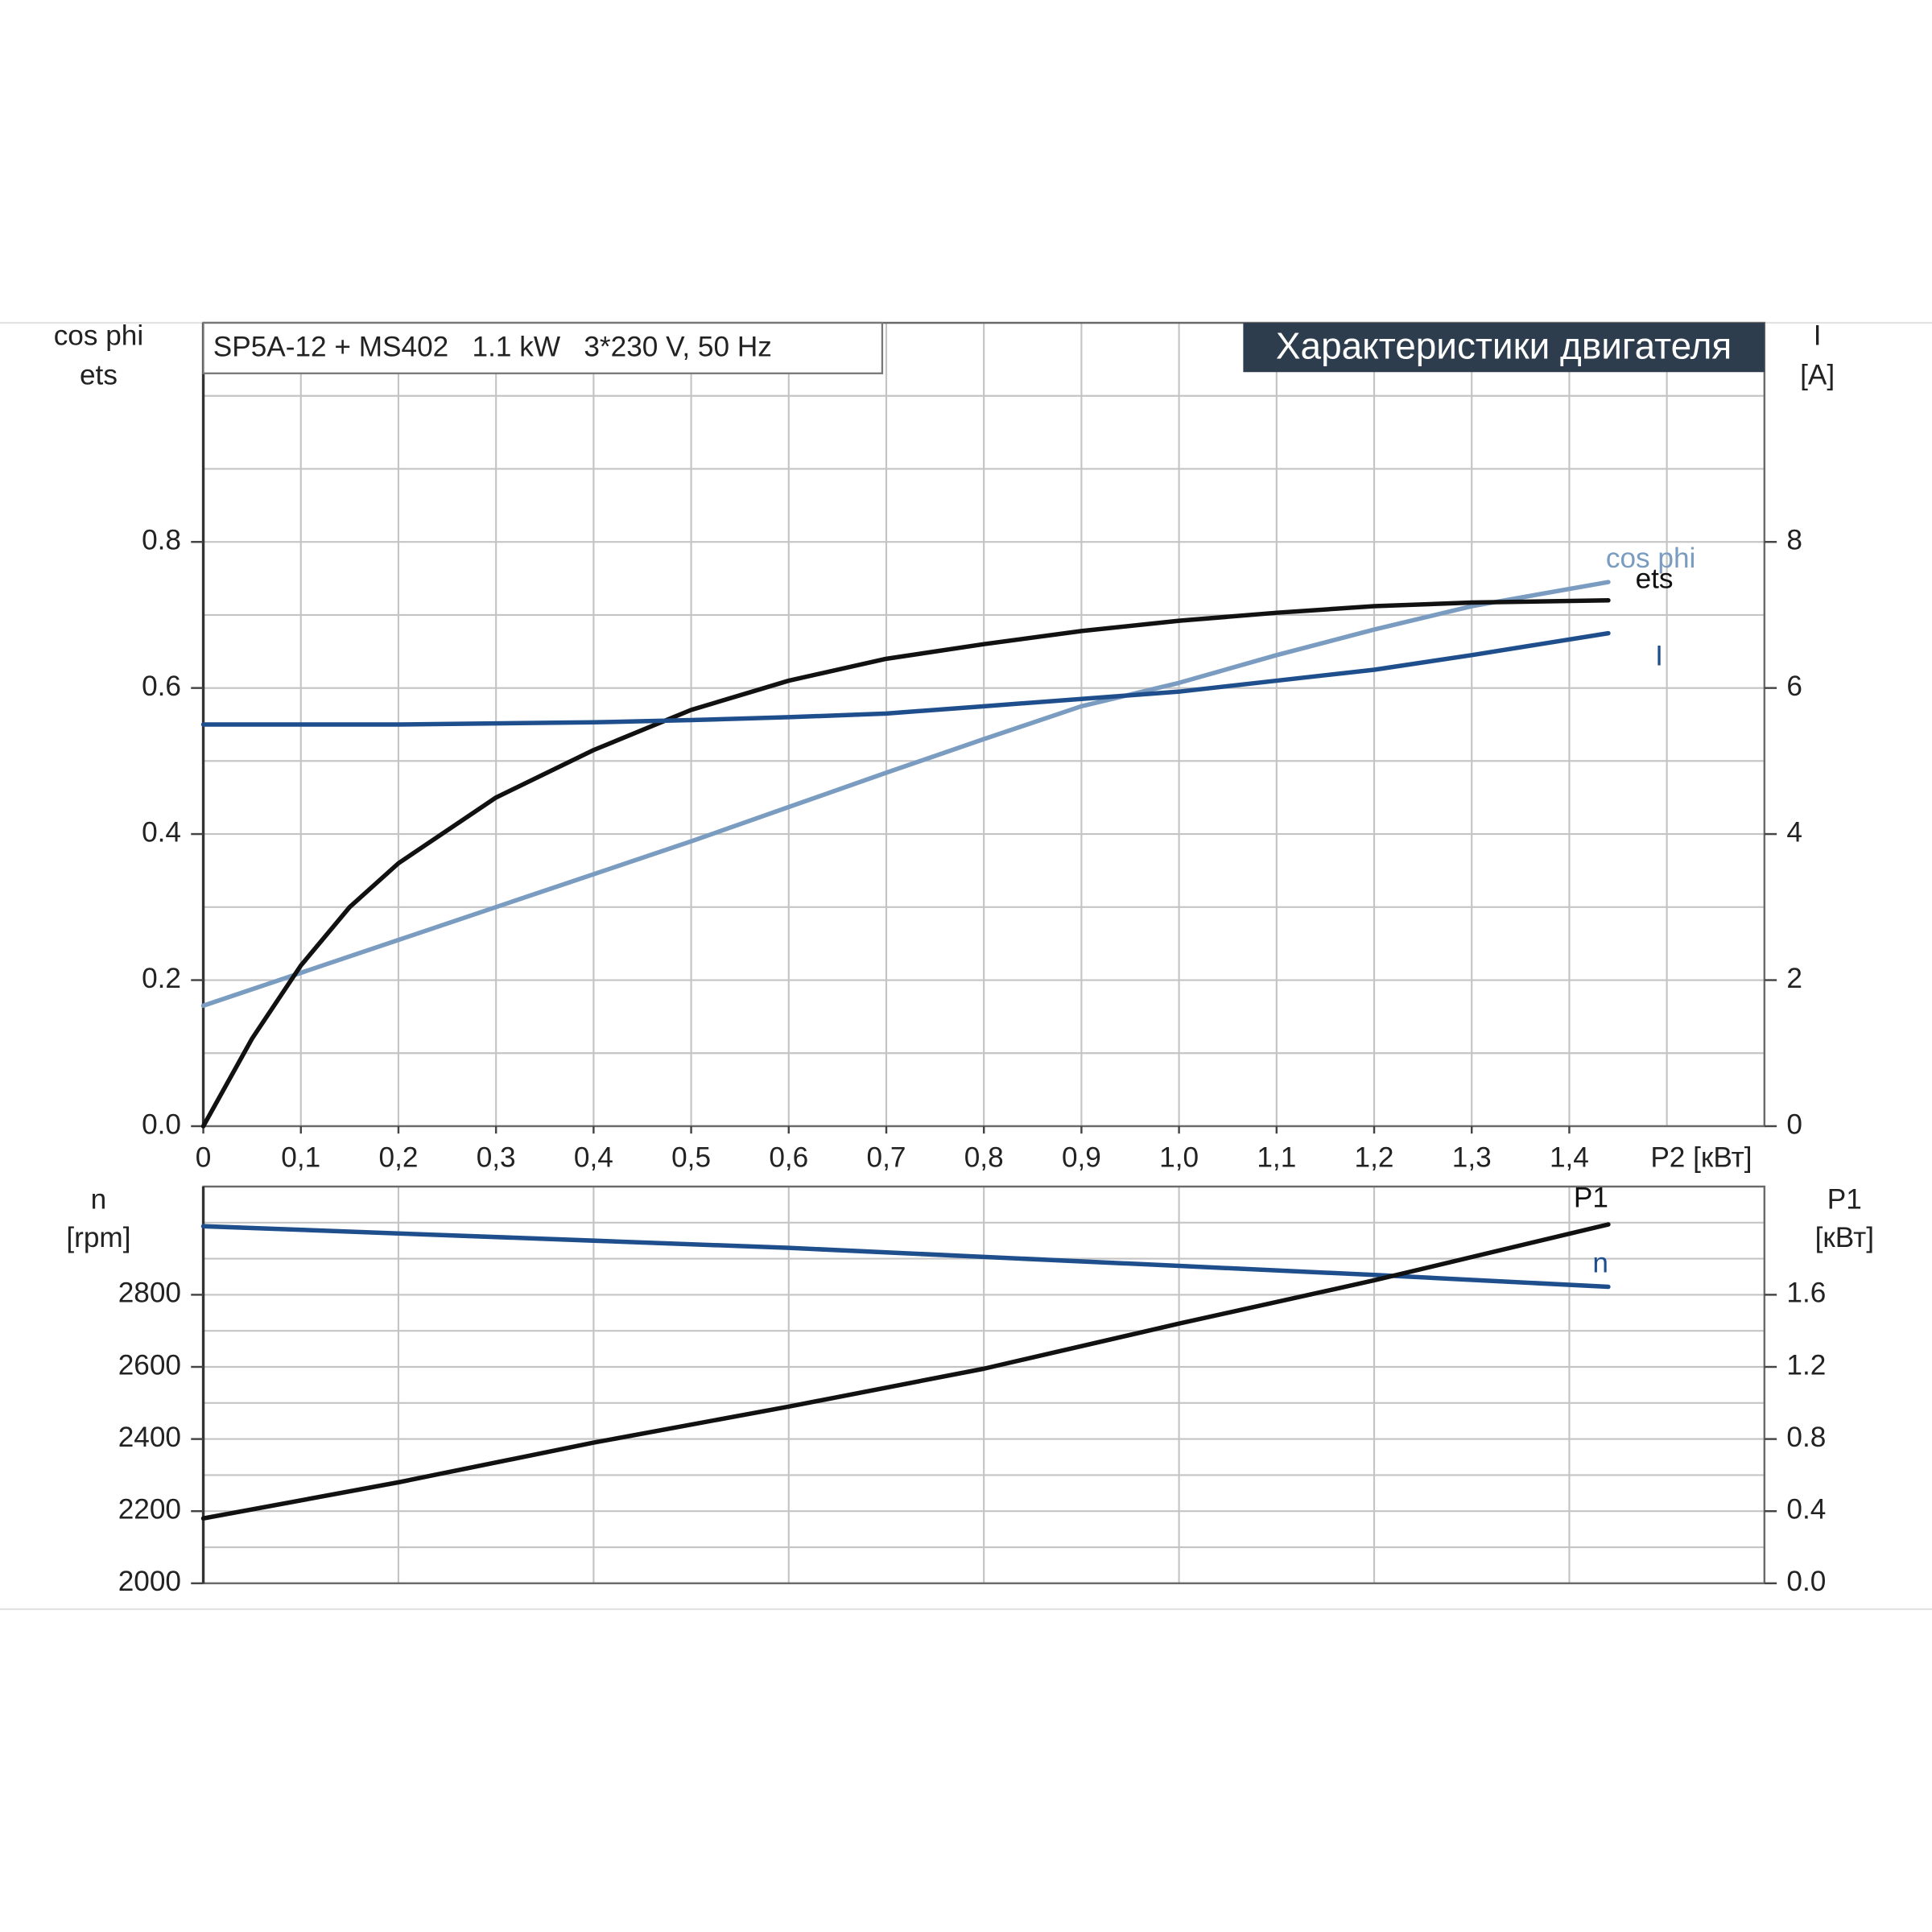  I want to click on x-tick-label: 1,3, so click(1472, 1158).